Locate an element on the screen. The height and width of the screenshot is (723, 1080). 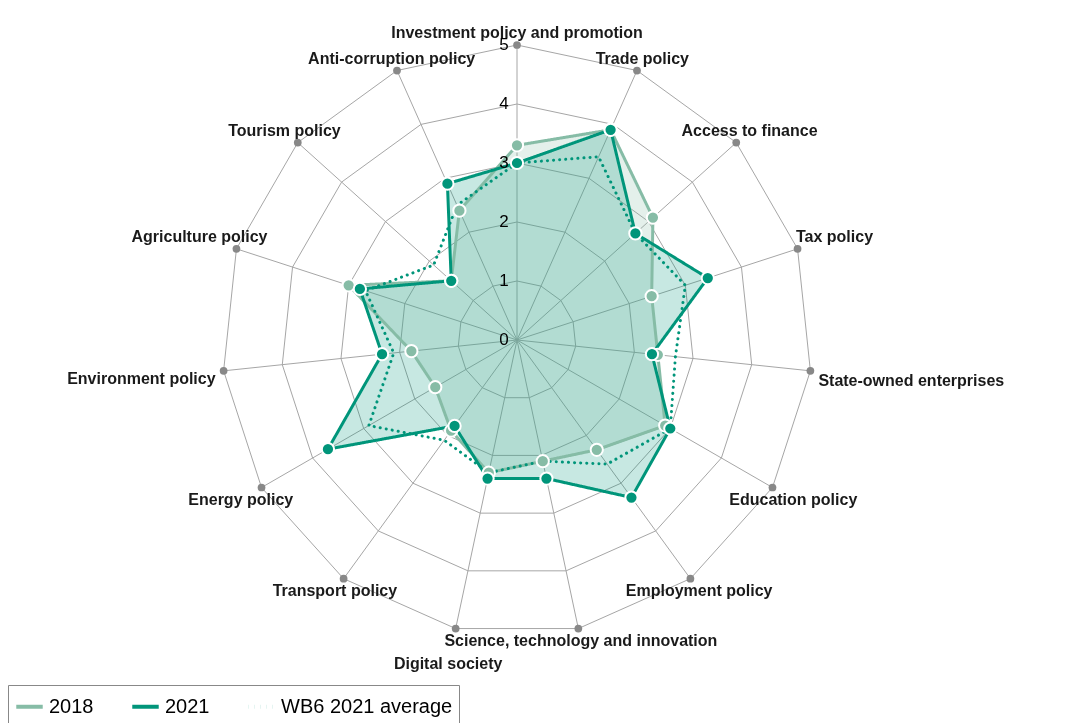
spoke-label: Anti-corruption policy is located at coordinates (392, 58).